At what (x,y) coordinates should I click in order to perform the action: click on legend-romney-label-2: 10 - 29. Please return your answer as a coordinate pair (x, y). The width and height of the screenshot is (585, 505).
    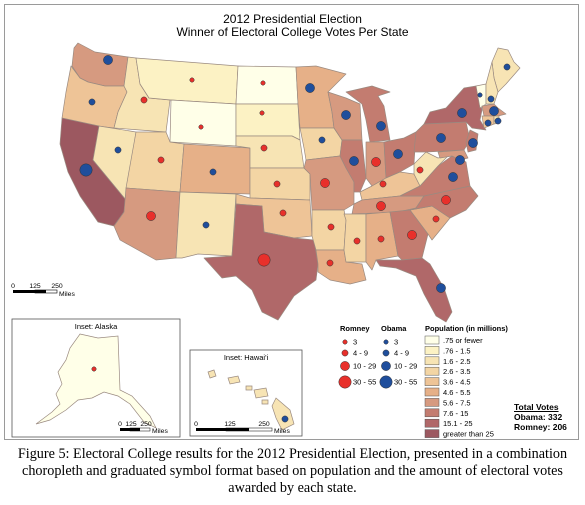
    Looking at the image, I should click on (364, 366).